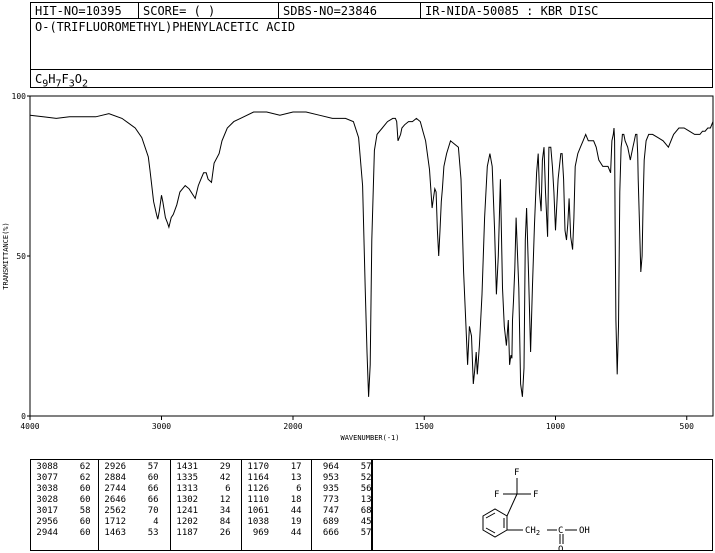 The height and width of the screenshot is (553, 715). What do you see at coordinates (129, 522) in the screenshot?
I see `peak-row: 1712 4` at bounding box center [129, 522].